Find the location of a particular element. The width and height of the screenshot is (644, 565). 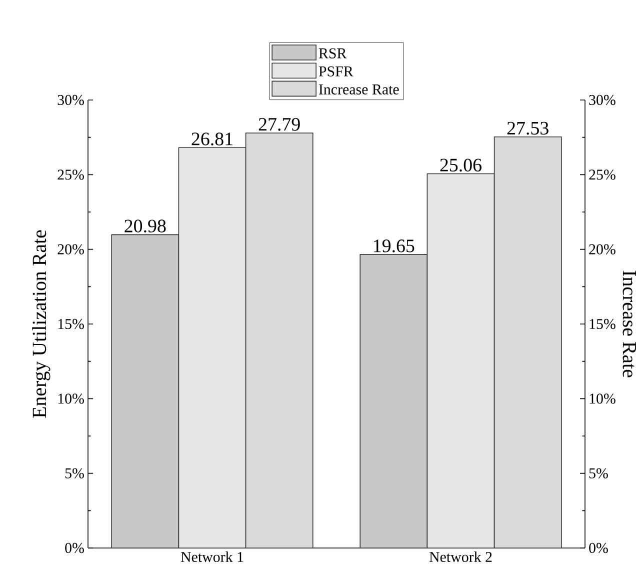

y2-tick-label: 20% is located at coordinates (602, 249).